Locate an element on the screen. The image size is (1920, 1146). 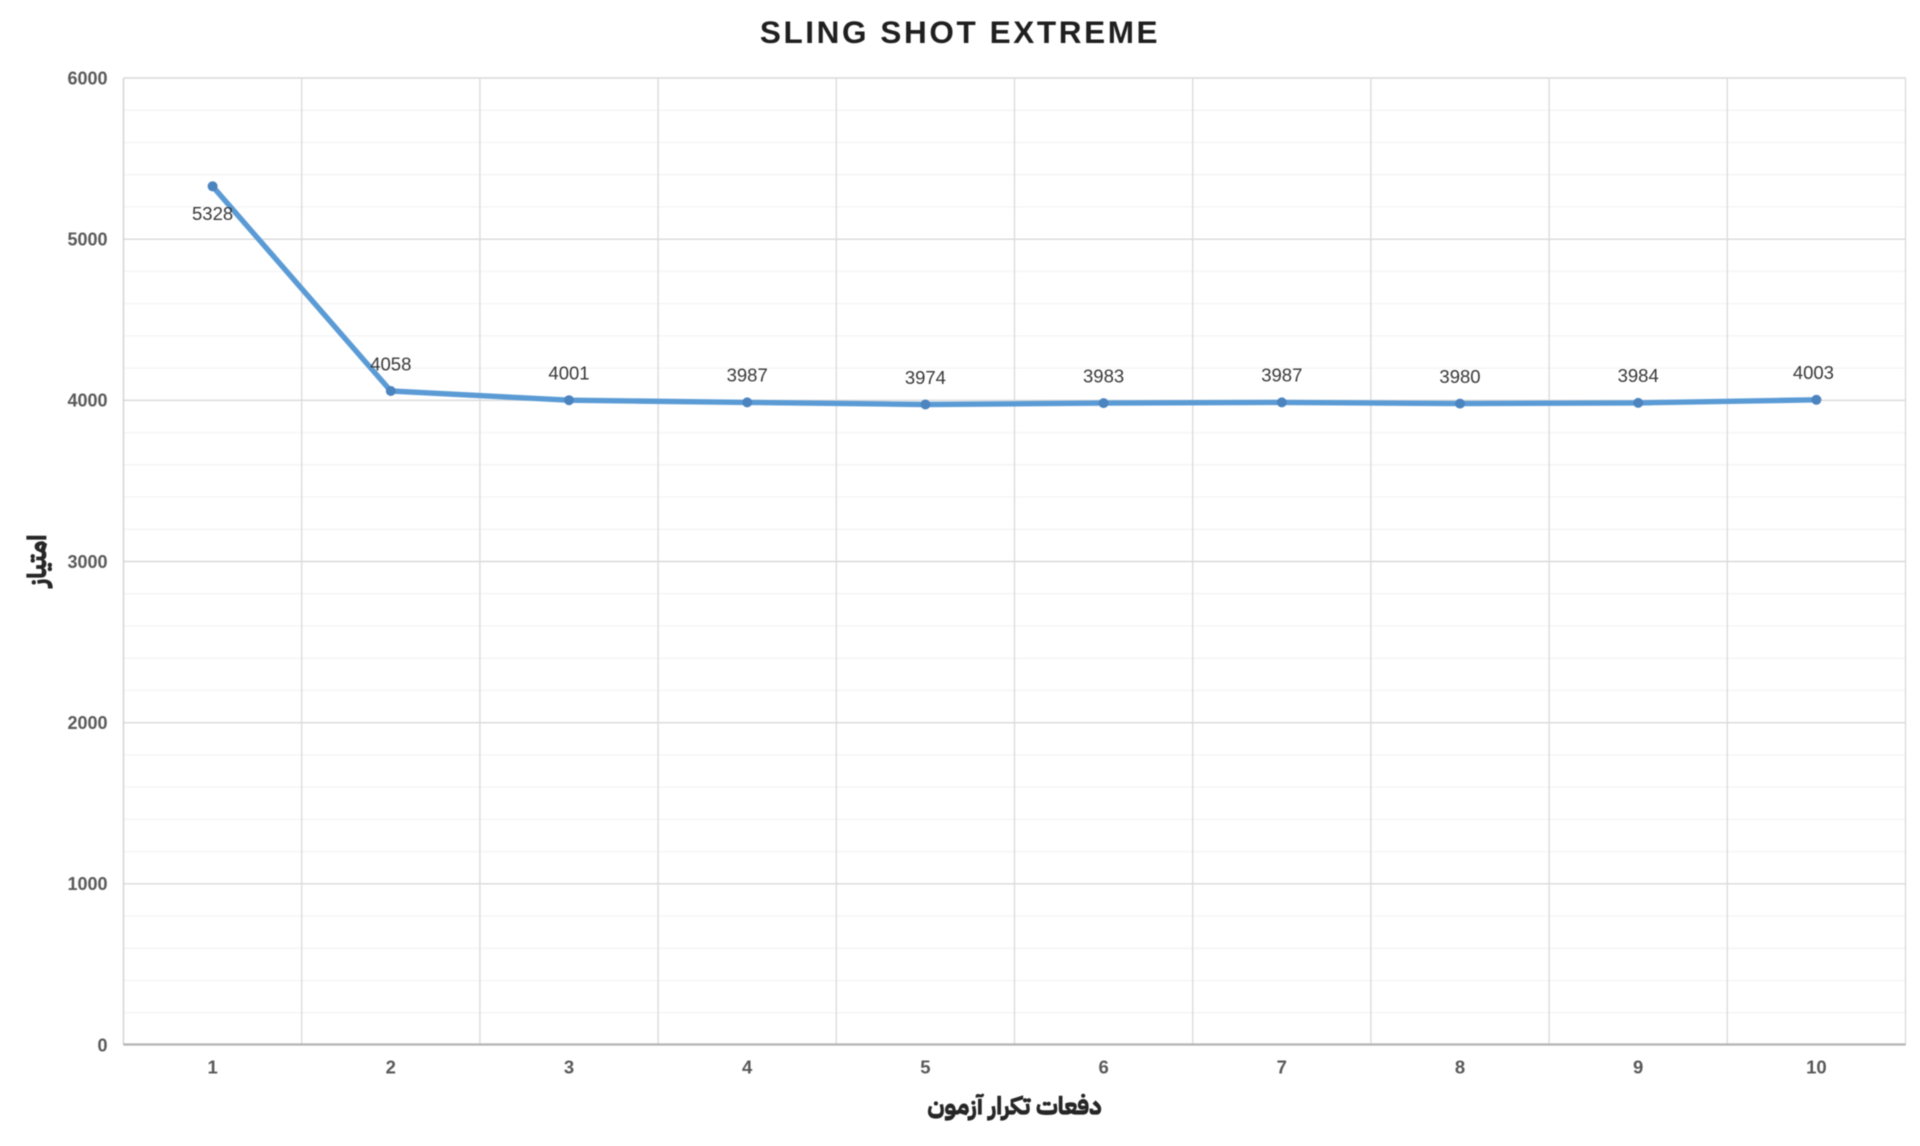
svg-text: 4001 is located at coordinates (568, 373).